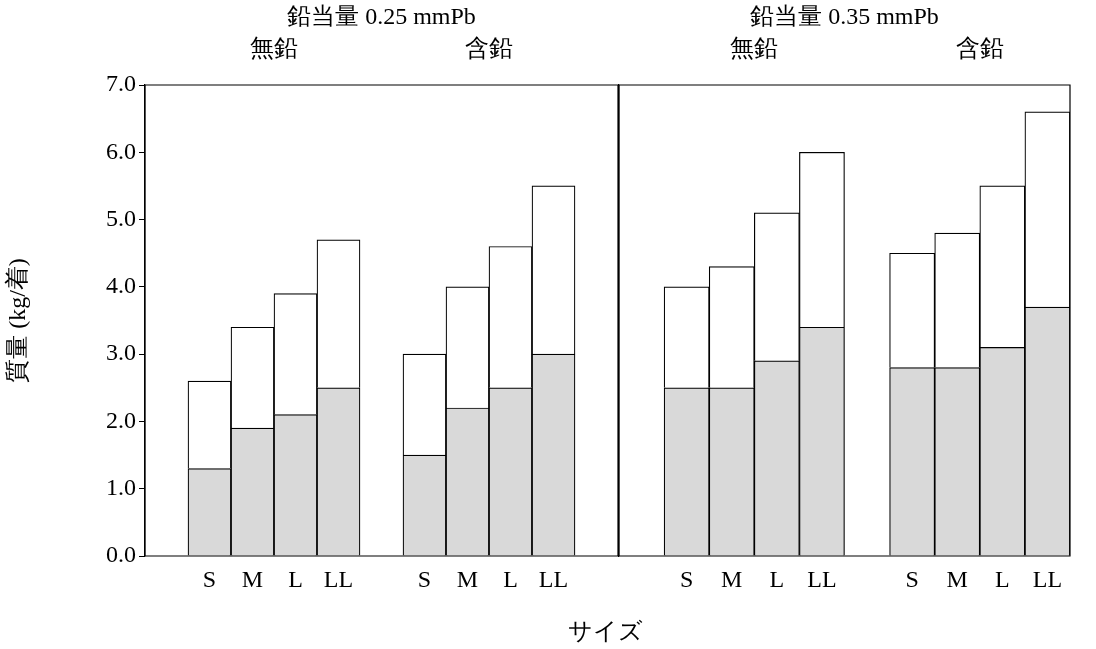 This screenshot has height=649, width=1096. Describe the element at coordinates (121, 352) in the screenshot. I see `y-tick-label: 3.0` at that location.